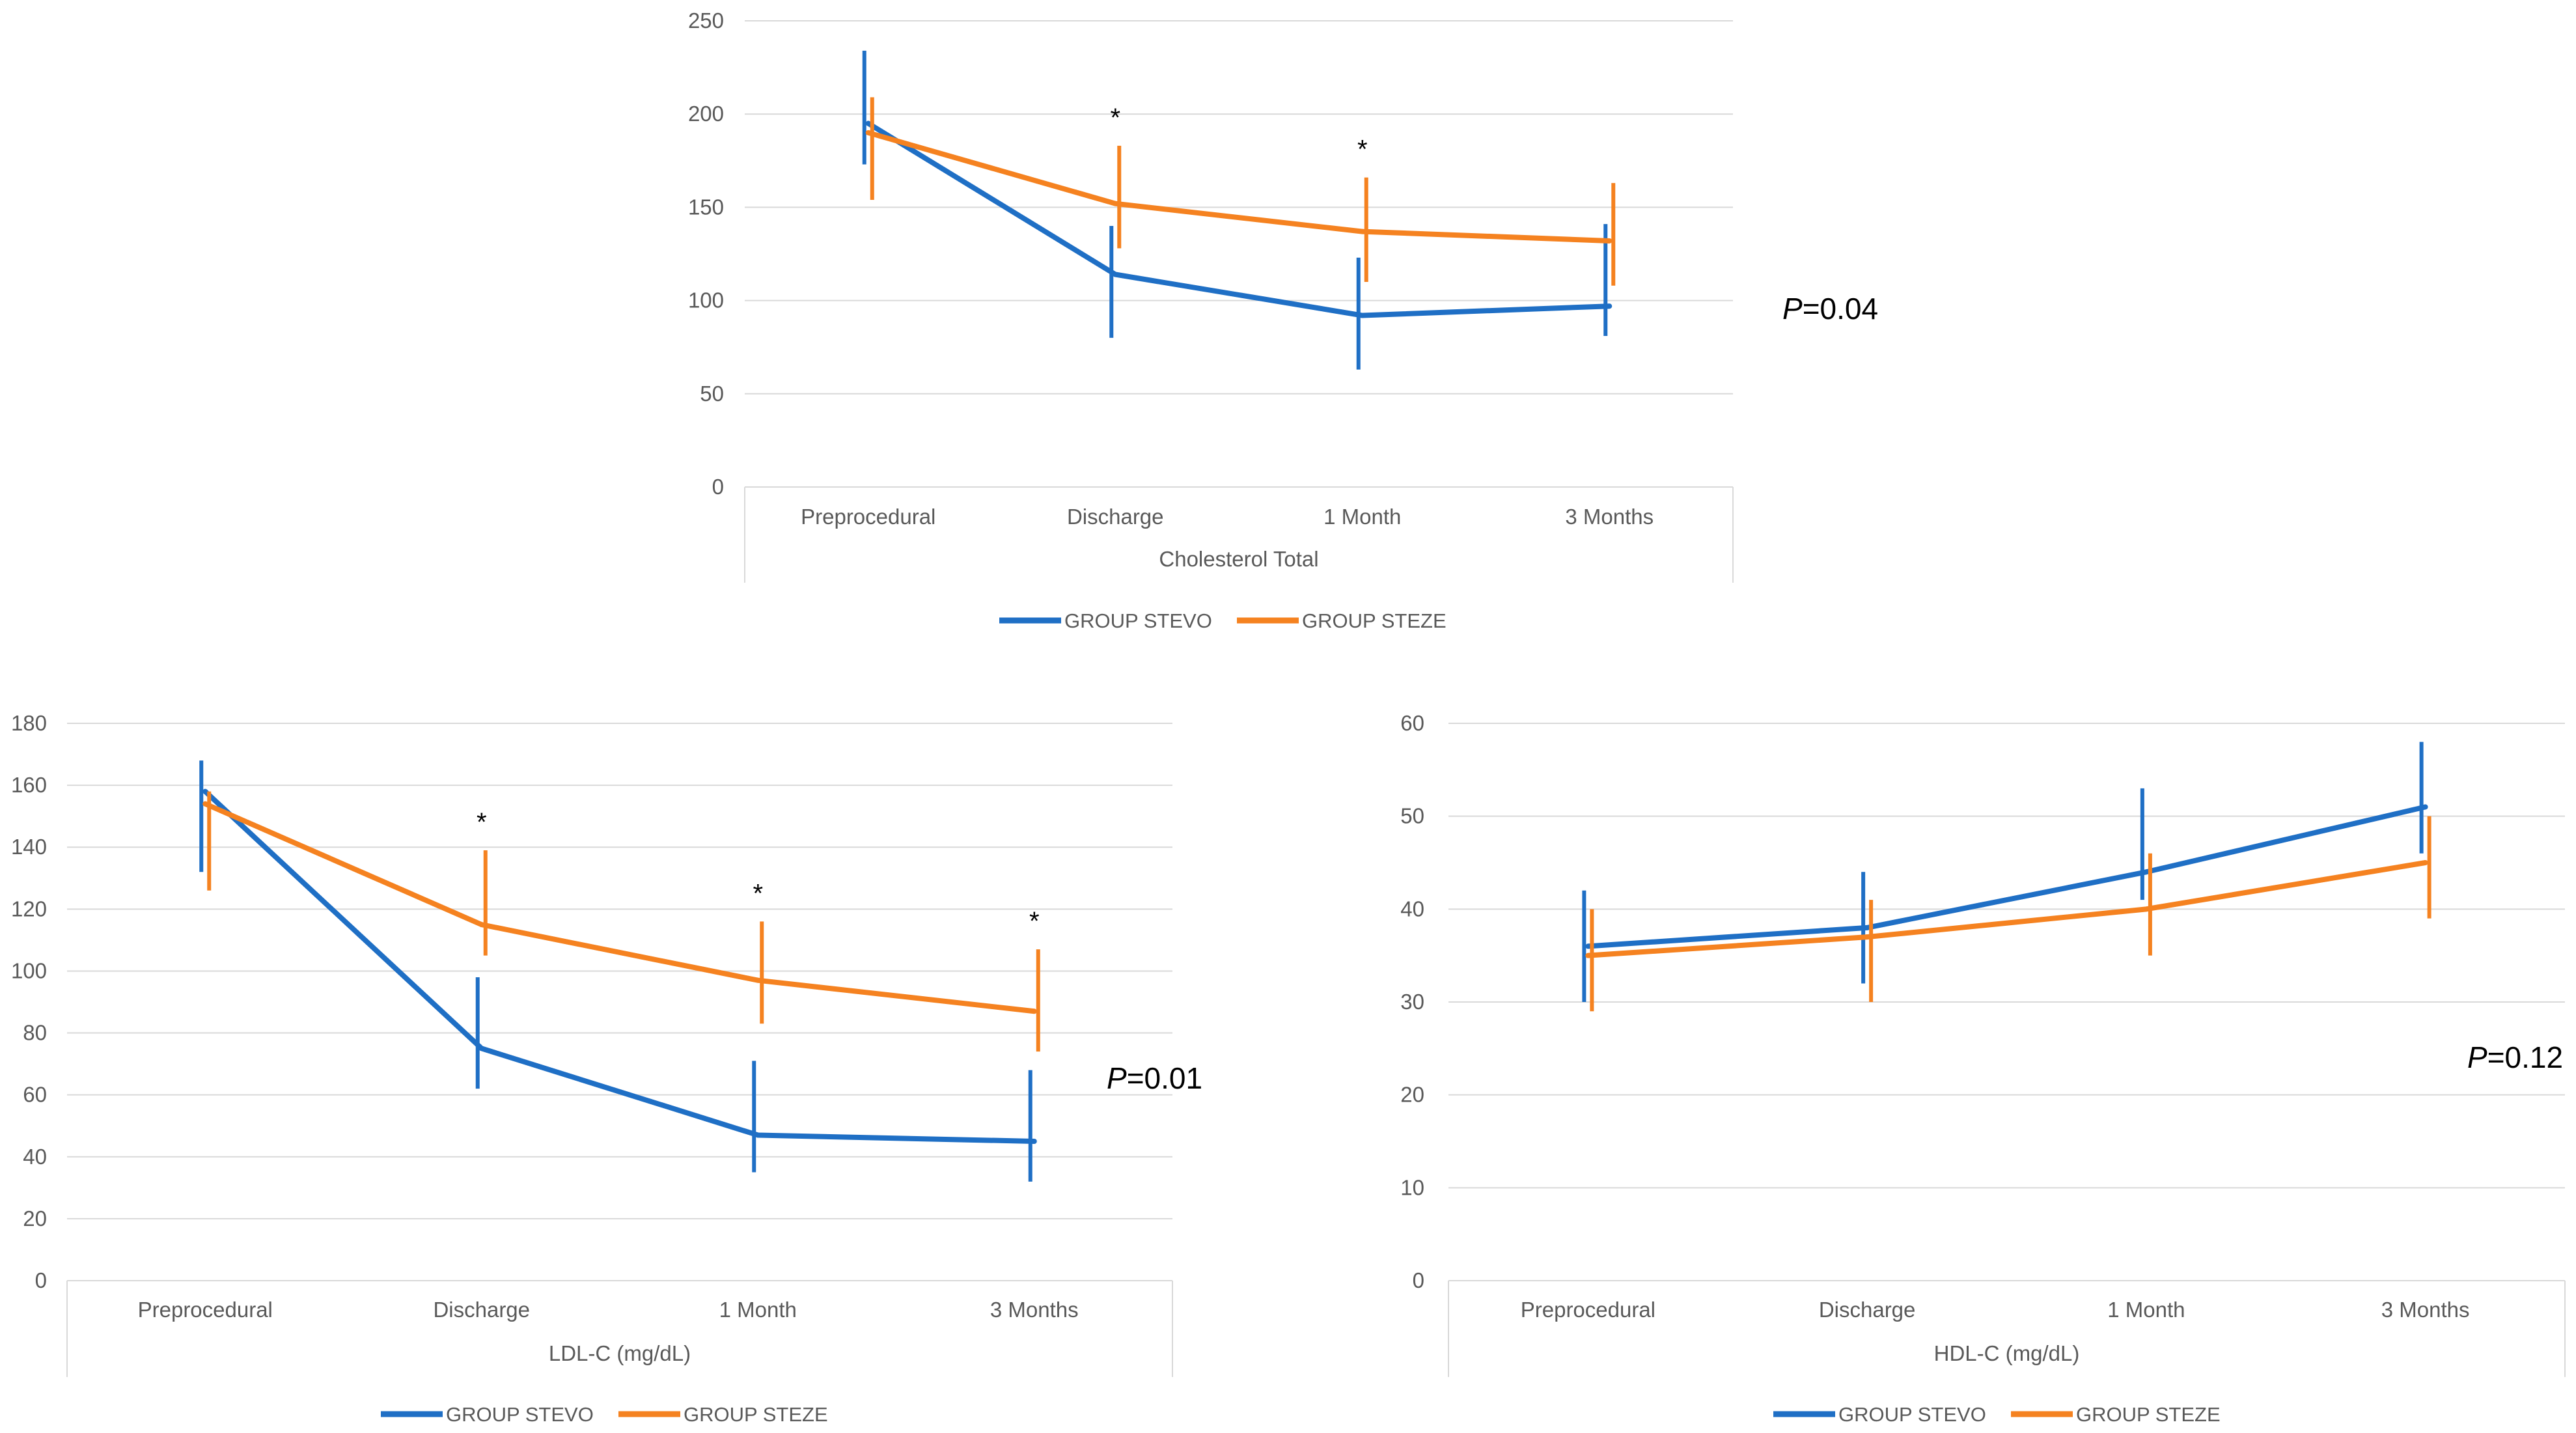 The width and height of the screenshot is (2576, 1433). What do you see at coordinates (29, 785) in the screenshot?
I see `y-tick-label: 160` at bounding box center [29, 785].